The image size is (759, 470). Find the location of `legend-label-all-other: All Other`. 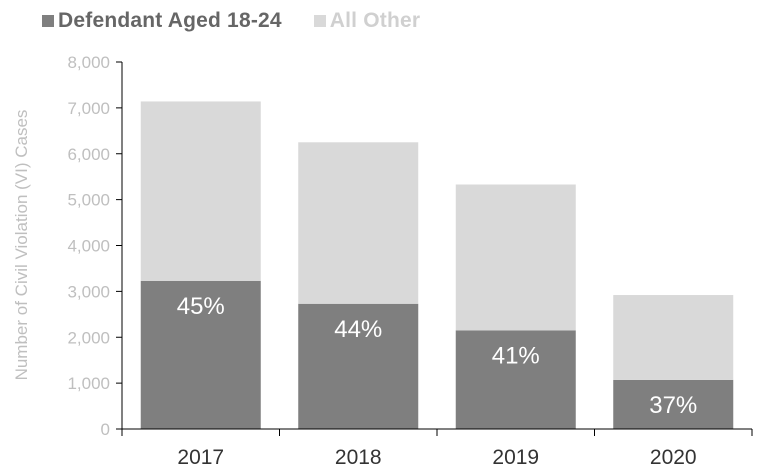

legend-label-all-other: All Other is located at coordinates (375, 20).